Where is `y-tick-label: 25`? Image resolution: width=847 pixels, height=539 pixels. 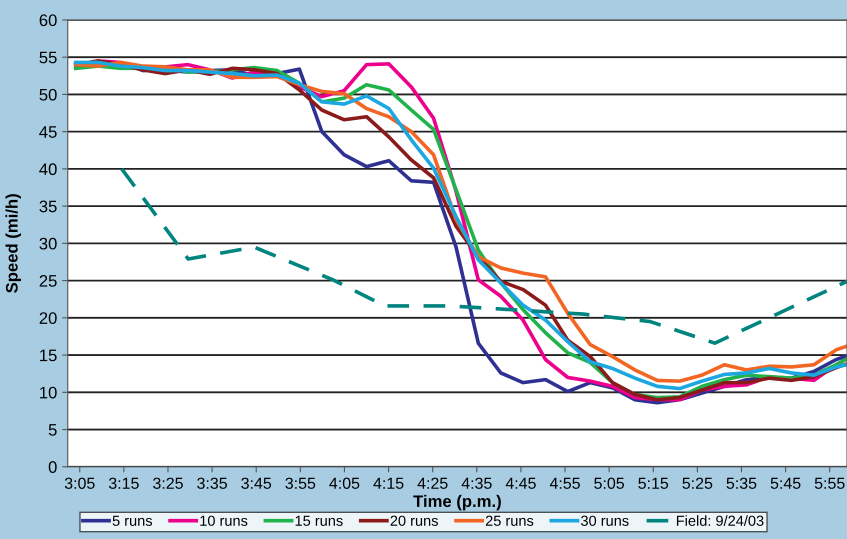
y-tick-label: 25 is located at coordinates (48, 280).